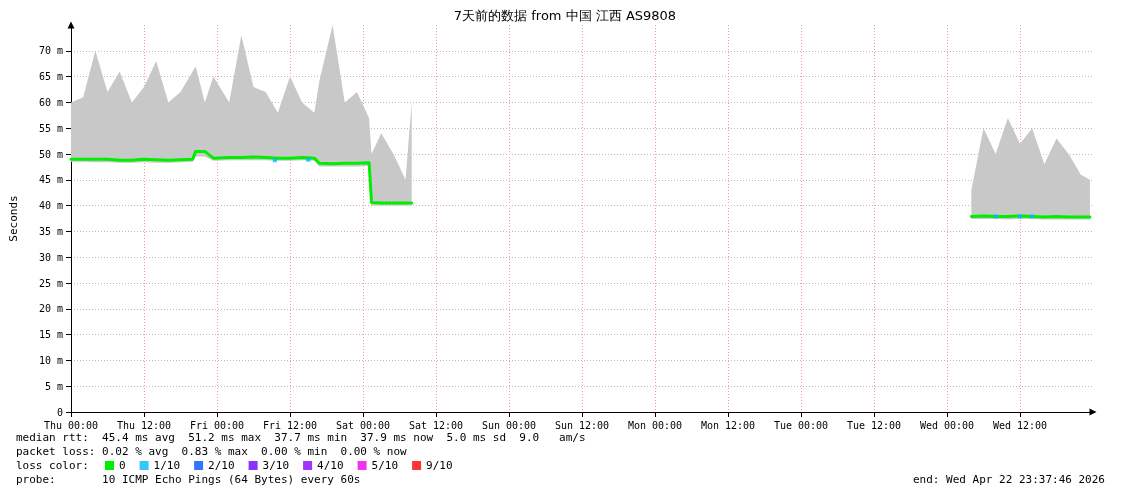  Describe the element at coordinates (59, 412) in the screenshot. I see `y-tick-label: 0` at that location.